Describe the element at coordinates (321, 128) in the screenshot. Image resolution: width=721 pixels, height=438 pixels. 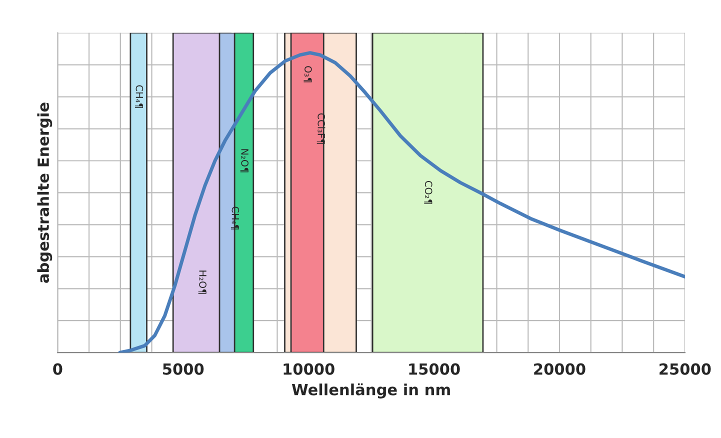
I see `band-label: CCl₃F¶` at that location.